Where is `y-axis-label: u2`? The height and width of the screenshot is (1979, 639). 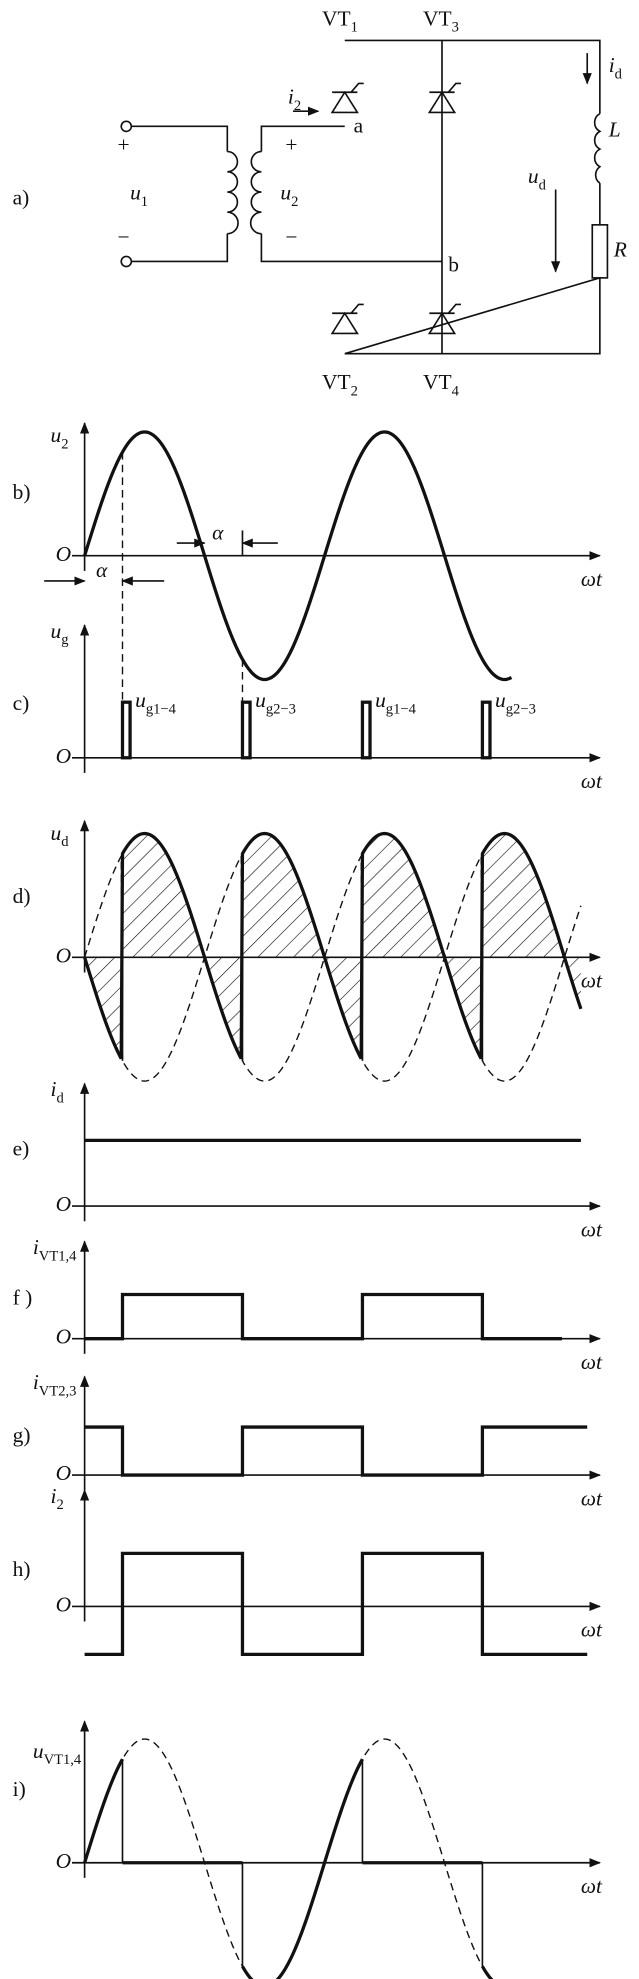 y-axis-label: u2 is located at coordinates (60, 437).